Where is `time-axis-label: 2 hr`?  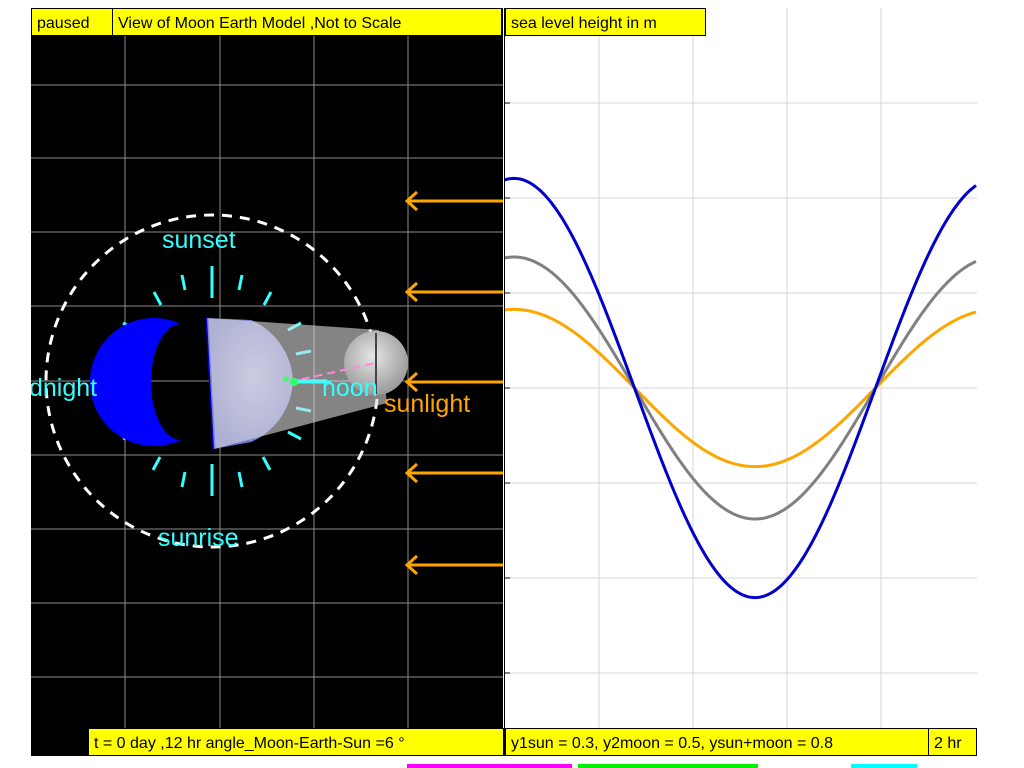 time-axis-label: 2 hr is located at coordinates (952, 742).